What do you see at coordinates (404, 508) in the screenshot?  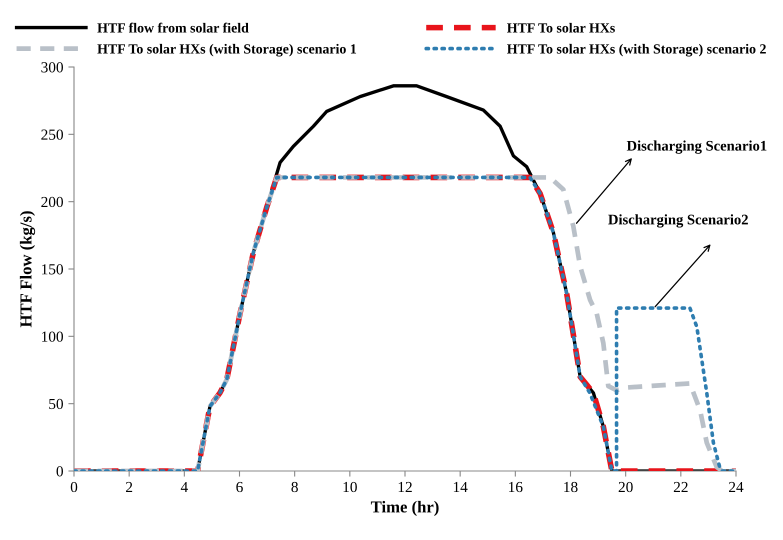 I see `x-axis-title: Time (hr)` at bounding box center [404, 508].